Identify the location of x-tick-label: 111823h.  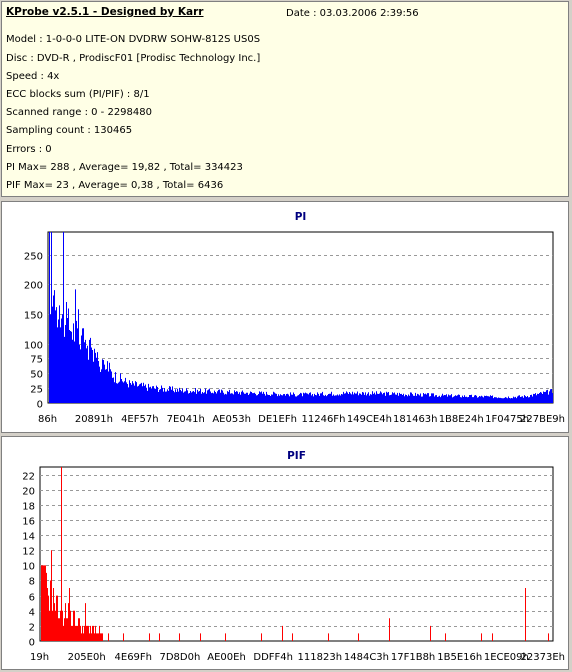
(320, 657).